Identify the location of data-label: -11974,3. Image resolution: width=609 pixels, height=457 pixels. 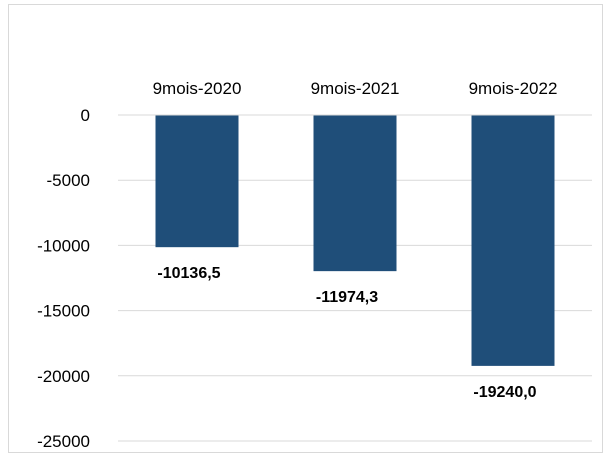
(347, 297).